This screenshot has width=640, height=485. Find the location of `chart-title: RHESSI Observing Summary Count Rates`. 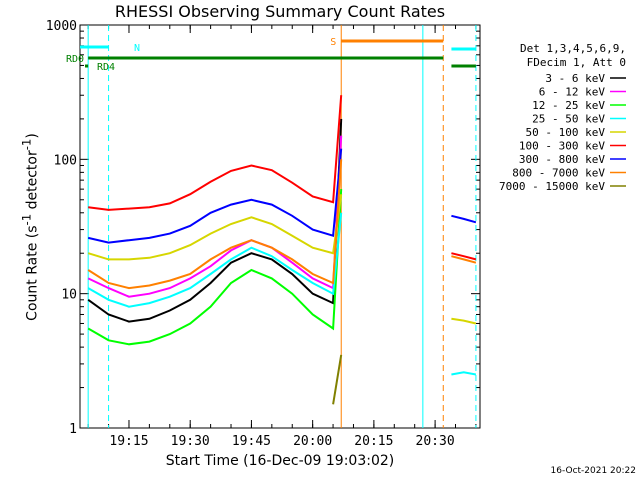

chart-title: RHESSI Observing Summary Count Rates is located at coordinates (280, 11).